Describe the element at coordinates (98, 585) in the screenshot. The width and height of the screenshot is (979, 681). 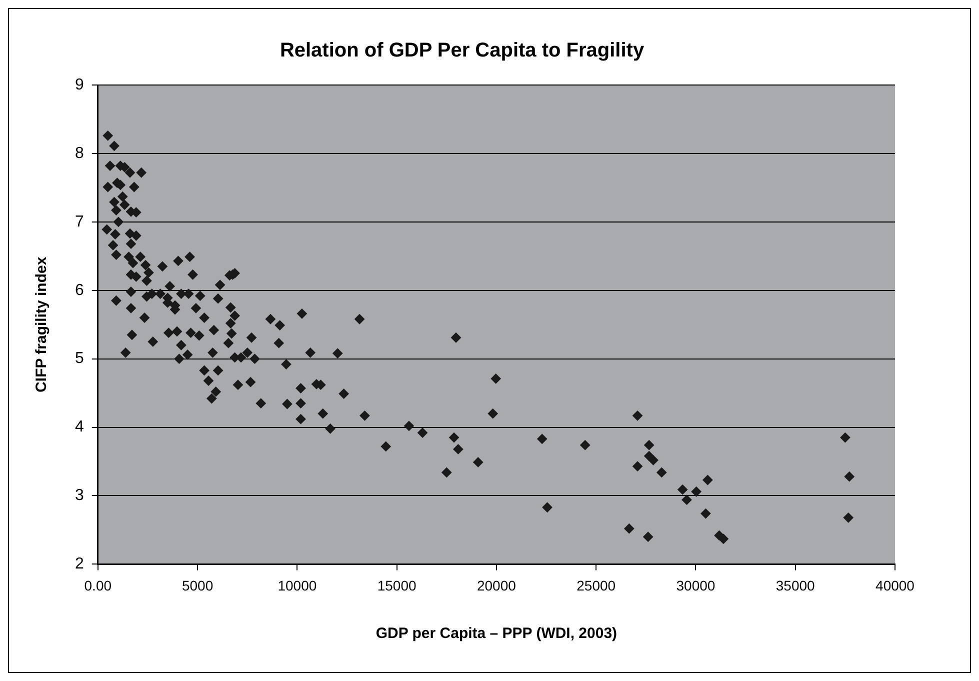
I see `x-tick-label: 0.00` at that location.